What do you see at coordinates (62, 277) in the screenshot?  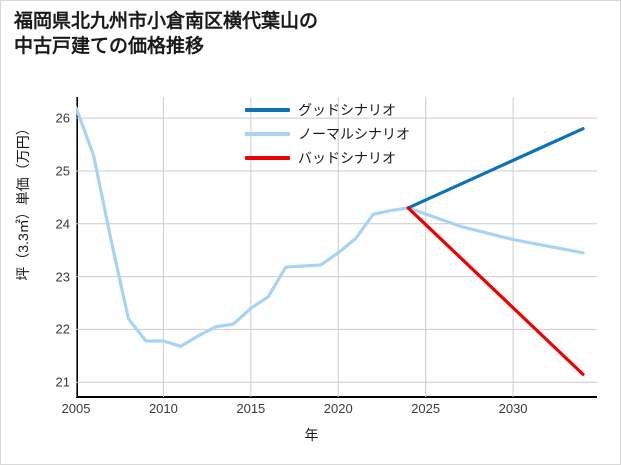 I see `y-tick-label: 23` at bounding box center [62, 277].